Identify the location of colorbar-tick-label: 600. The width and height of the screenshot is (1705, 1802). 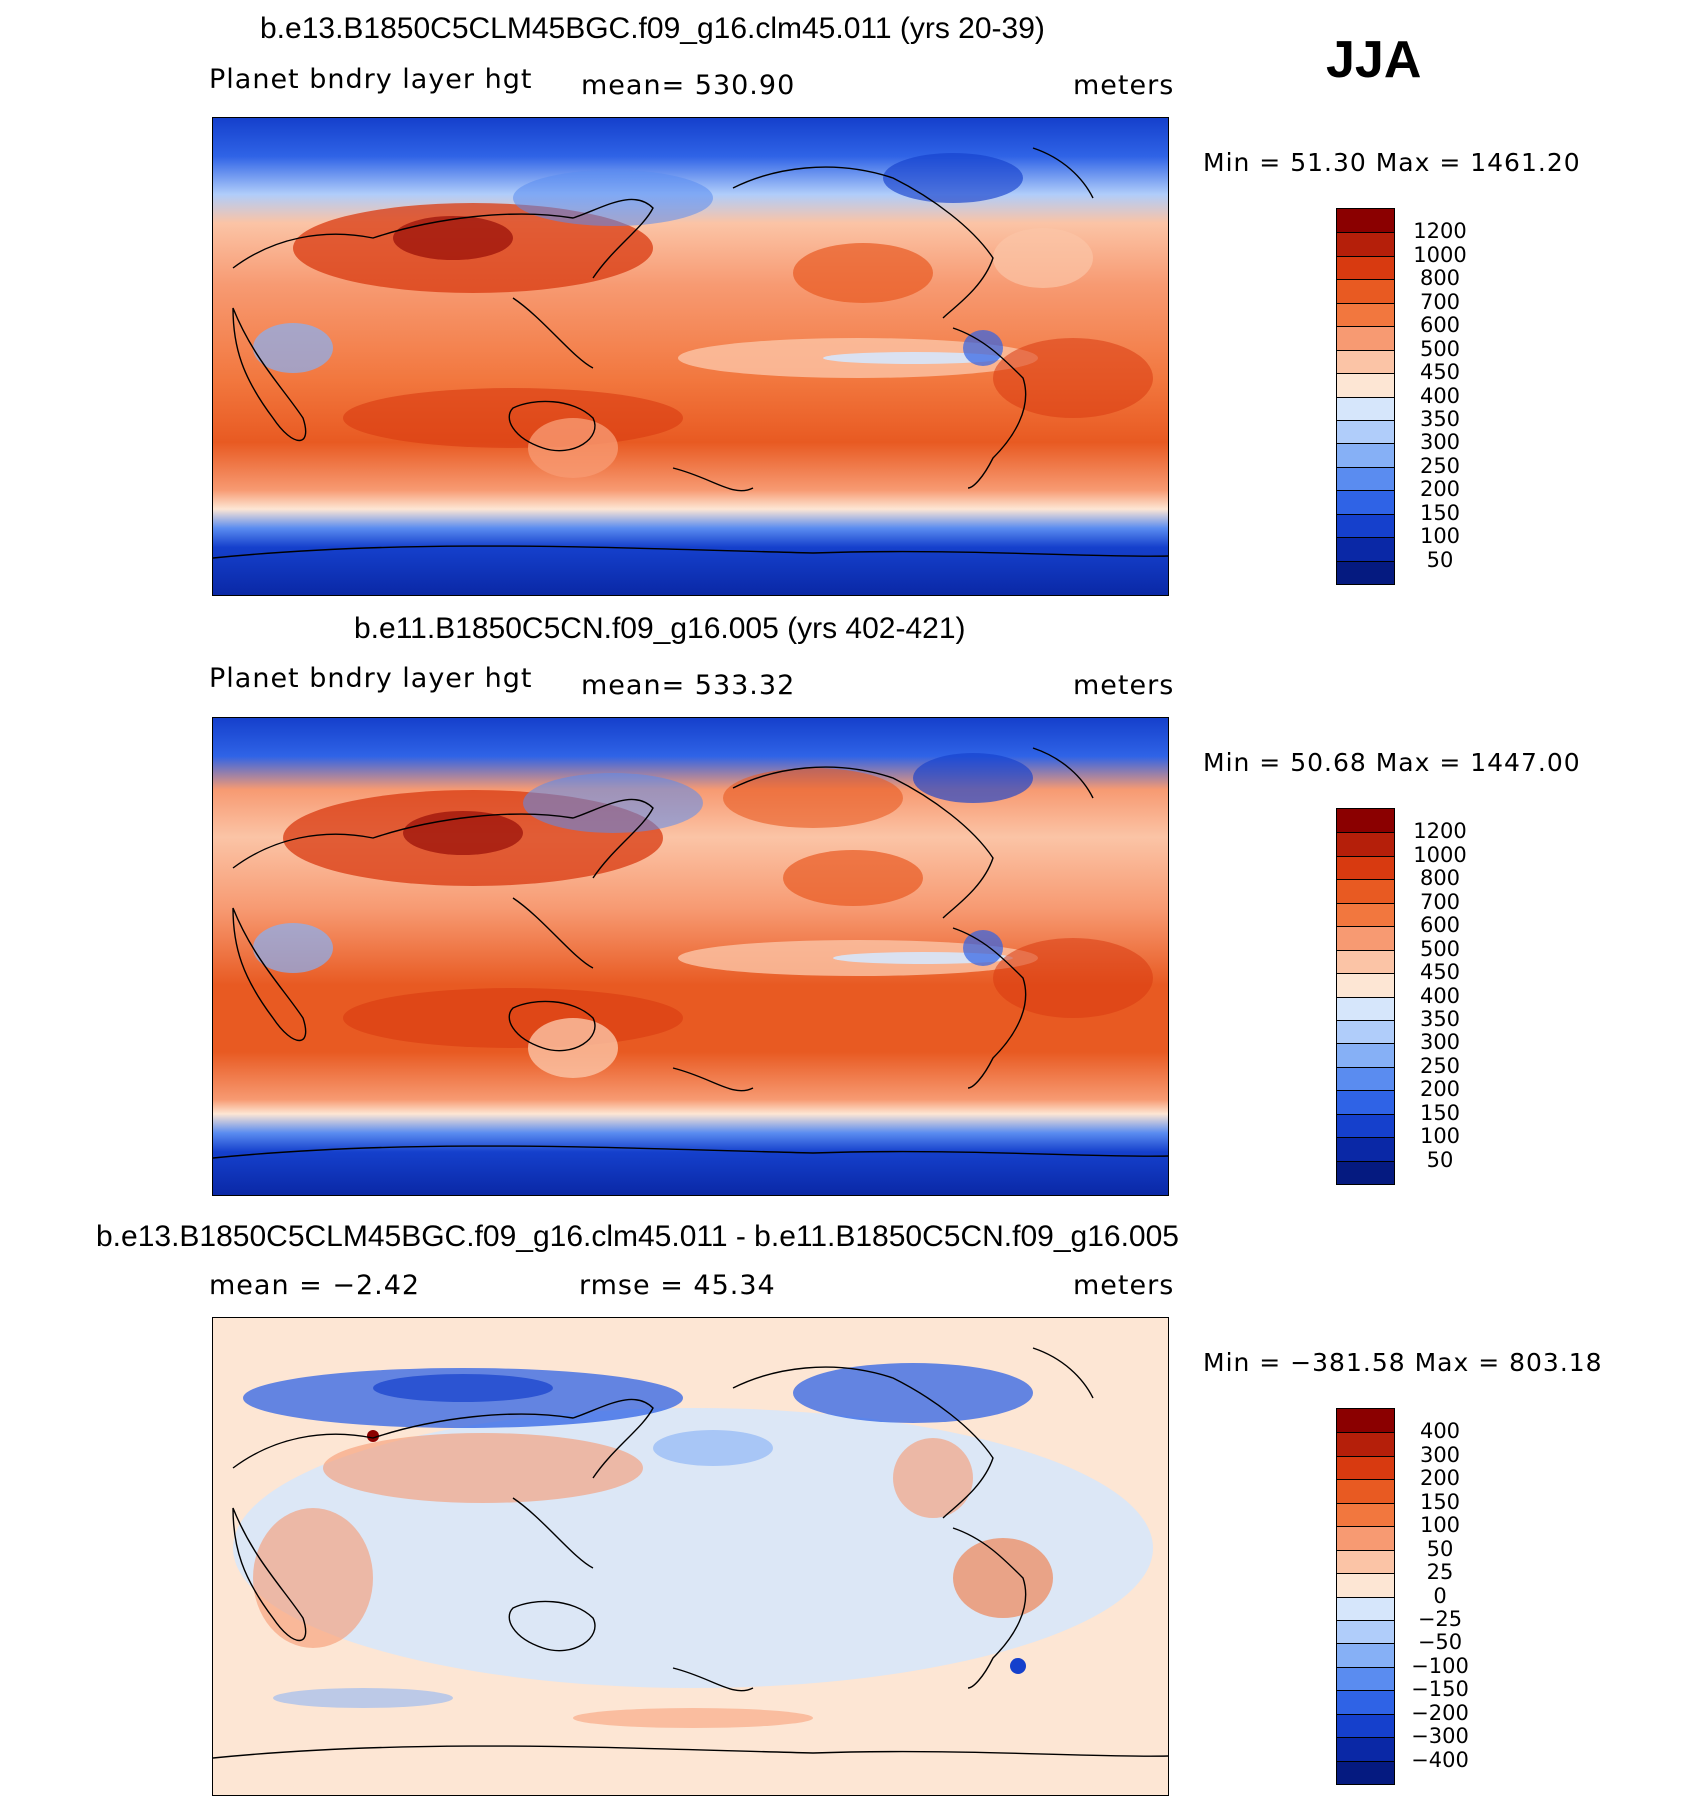
(1440, 925).